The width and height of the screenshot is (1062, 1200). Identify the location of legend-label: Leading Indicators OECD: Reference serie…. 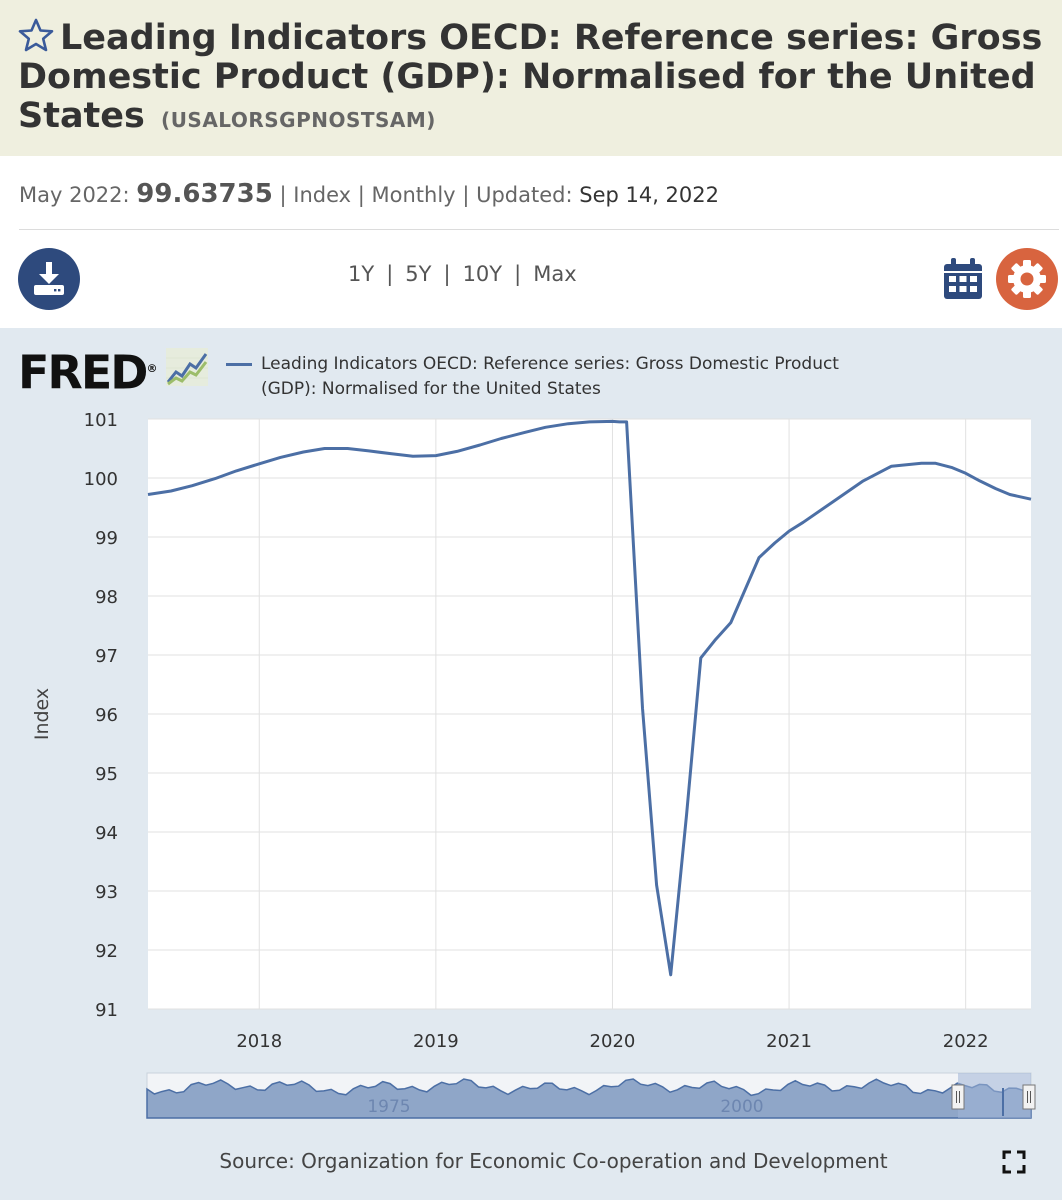
(550, 376).